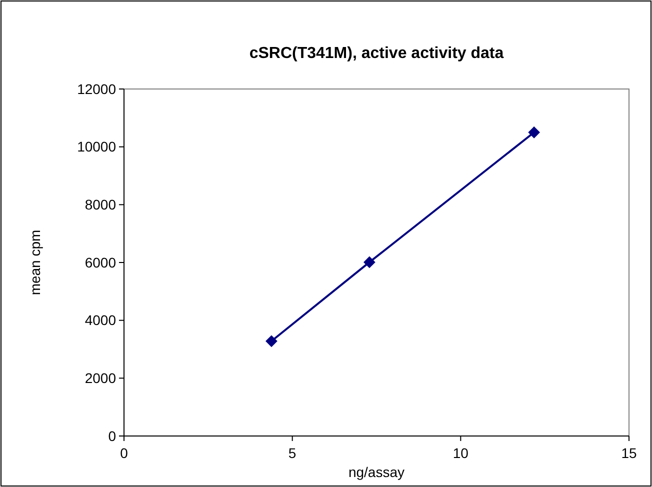 This screenshot has width=652, height=487. Describe the element at coordinates (292, 453) in the screenshot. I see `x-tick-label: 5` at that location.